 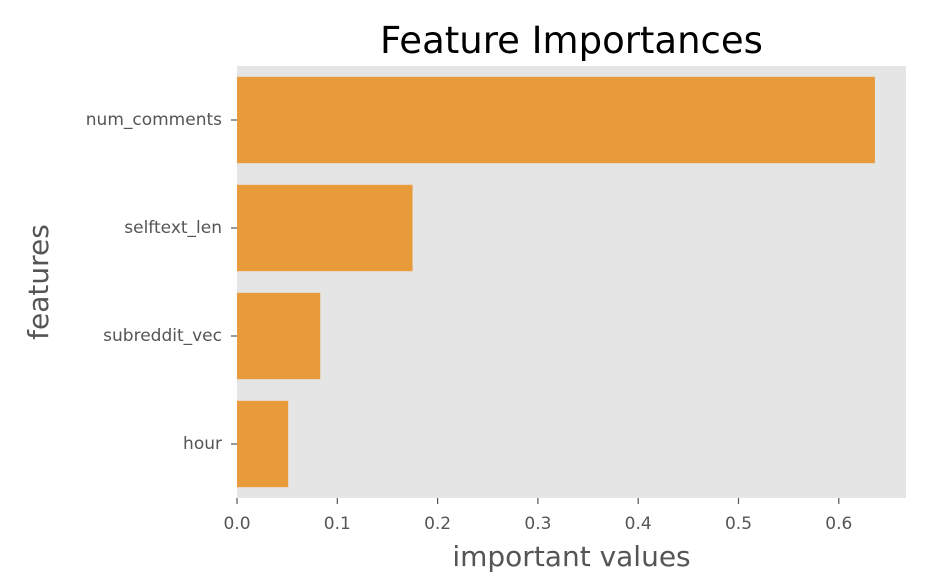 I want to click on x-tick-label-6: 0.6, so click(x=838, y=524).